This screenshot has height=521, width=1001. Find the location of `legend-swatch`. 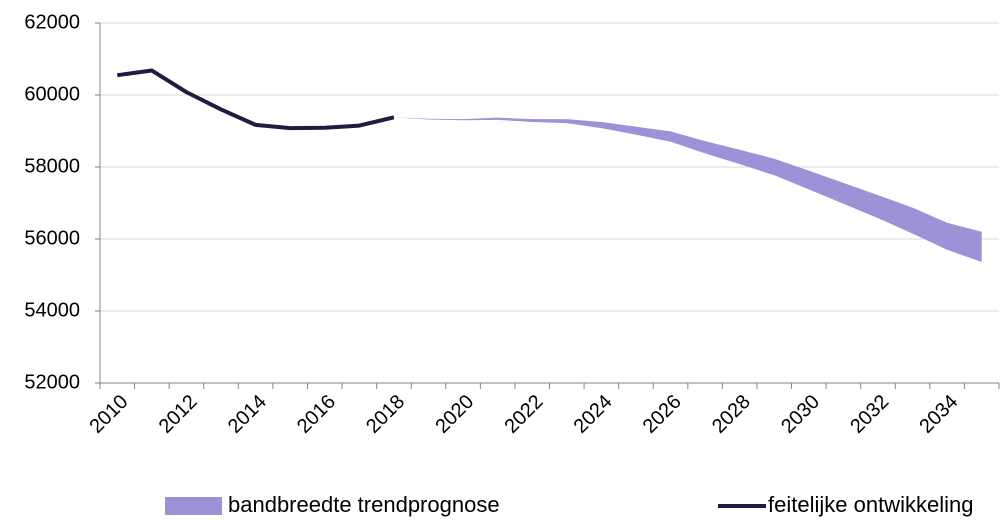

legend-swatch is located at coordinates (193, 506).